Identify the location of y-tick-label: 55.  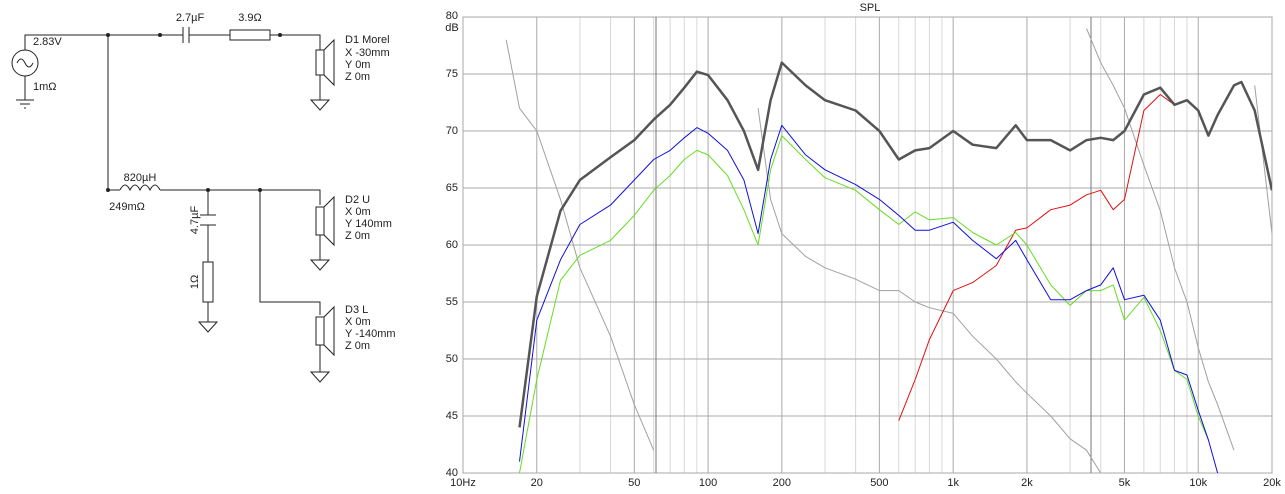
(452, 302).